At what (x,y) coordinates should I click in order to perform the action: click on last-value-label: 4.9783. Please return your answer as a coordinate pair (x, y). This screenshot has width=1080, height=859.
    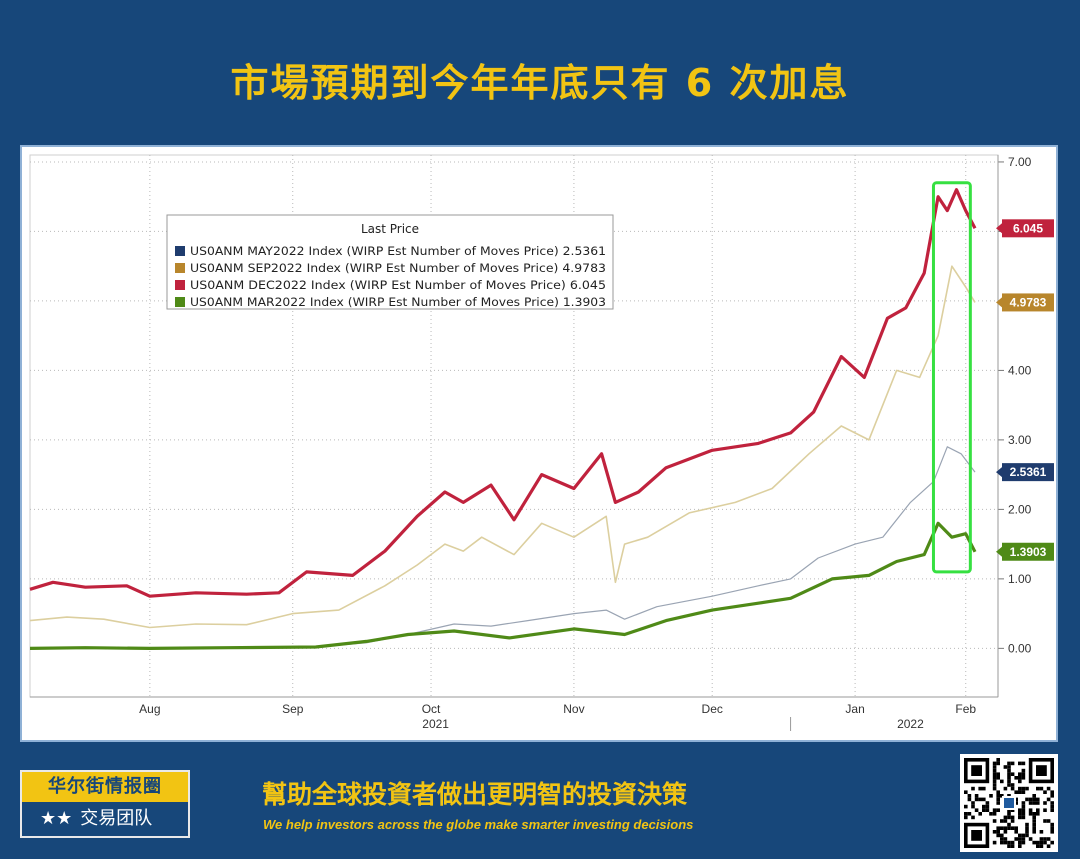
    Looking at the image, I should click on (1028, 302).